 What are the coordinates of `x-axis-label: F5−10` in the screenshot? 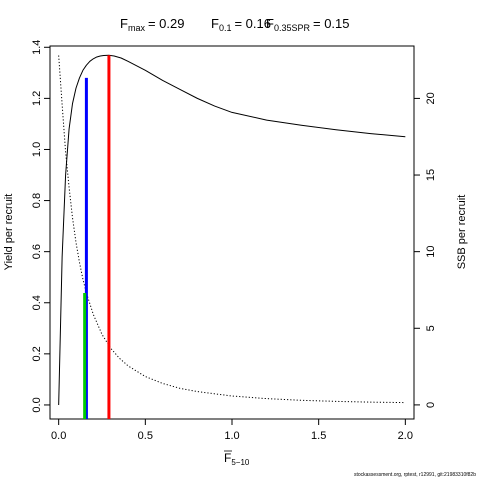 It's located at (237, 459).